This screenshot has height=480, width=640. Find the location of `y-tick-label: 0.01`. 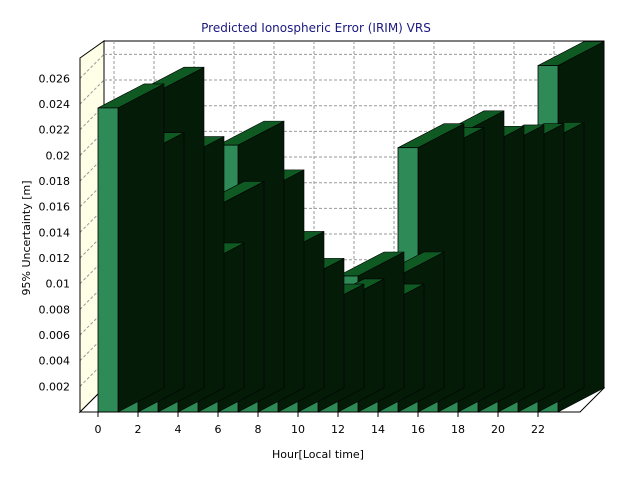

y-tick-label: 0.01 is located at coordinates (58, 284).